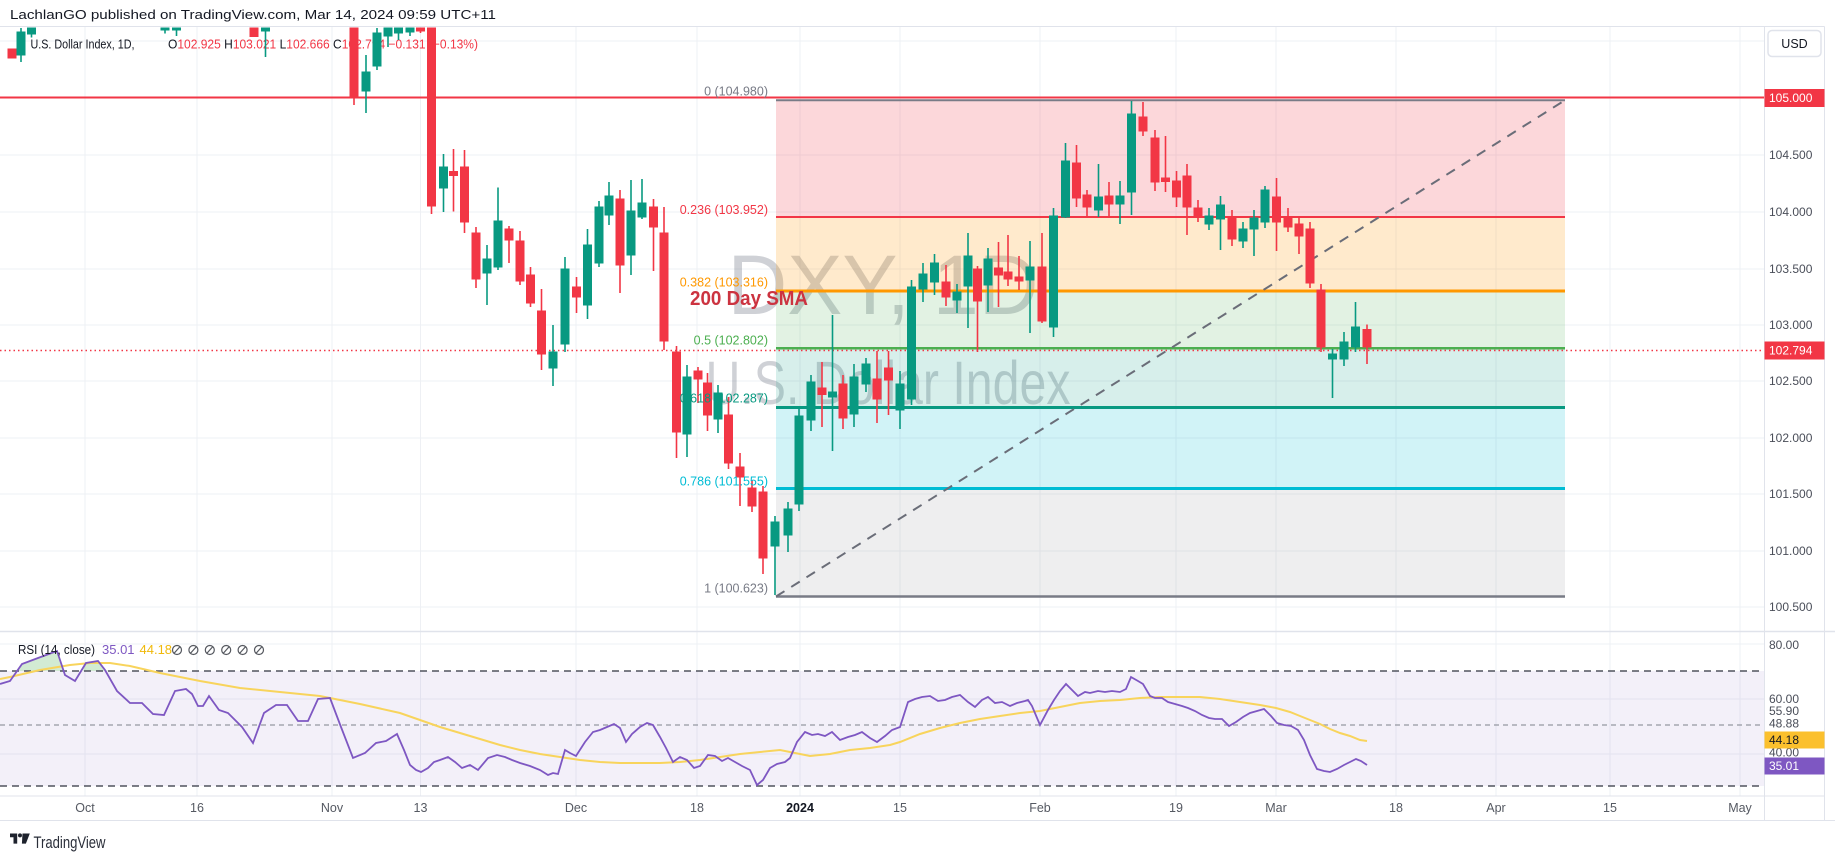  Describe the element at coordinates (1495, 808) in the screenshot. I see `svg-text: Apr` at that location.